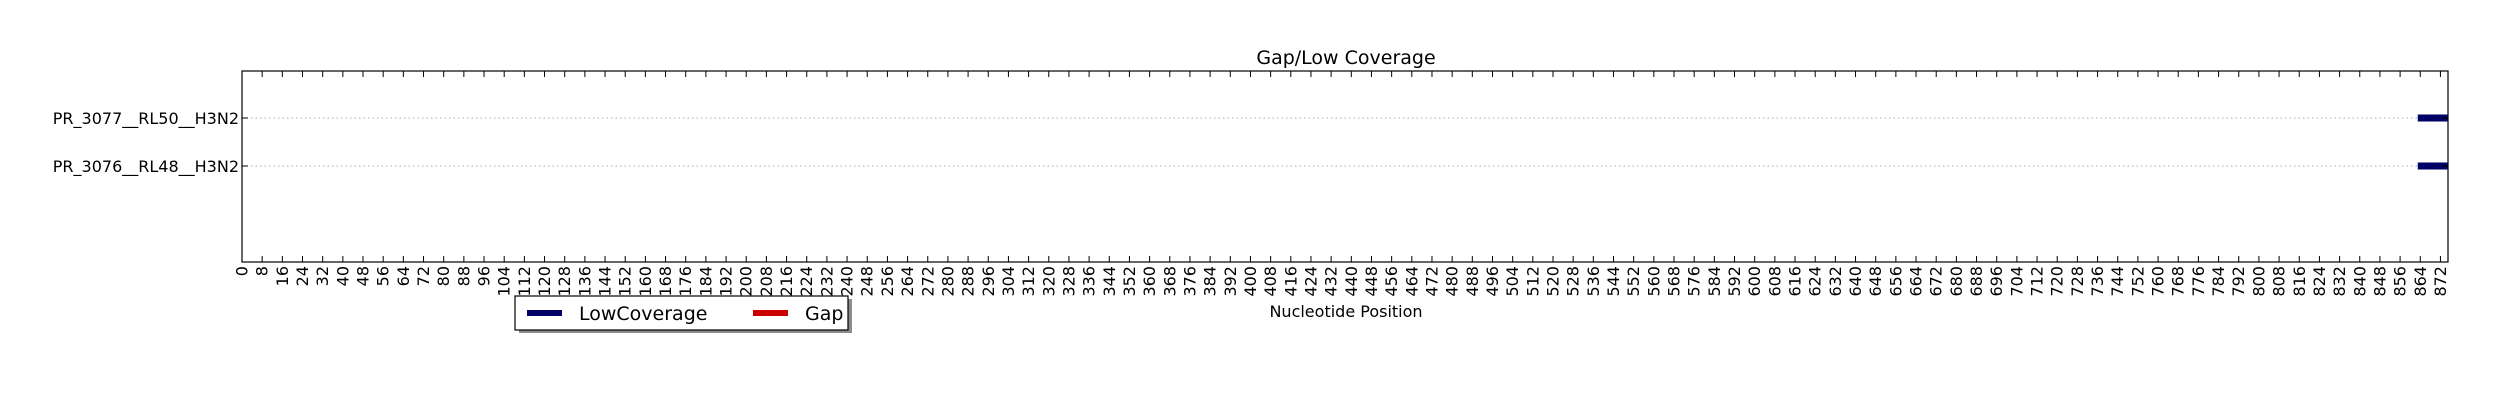  Describe the element at coordinates (2359, 281) in the screenshot. I see `x-tick-label: 840` at that location.